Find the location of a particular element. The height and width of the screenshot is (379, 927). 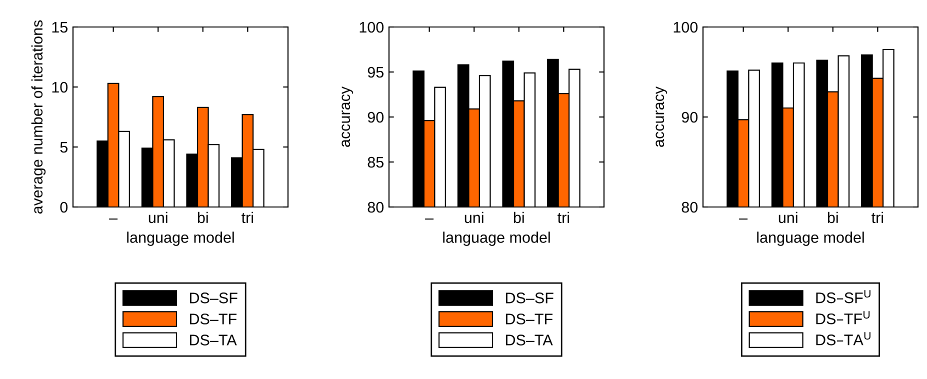

legend-label: DS–TF$^{U}$ is located at coordinates (843, 317).